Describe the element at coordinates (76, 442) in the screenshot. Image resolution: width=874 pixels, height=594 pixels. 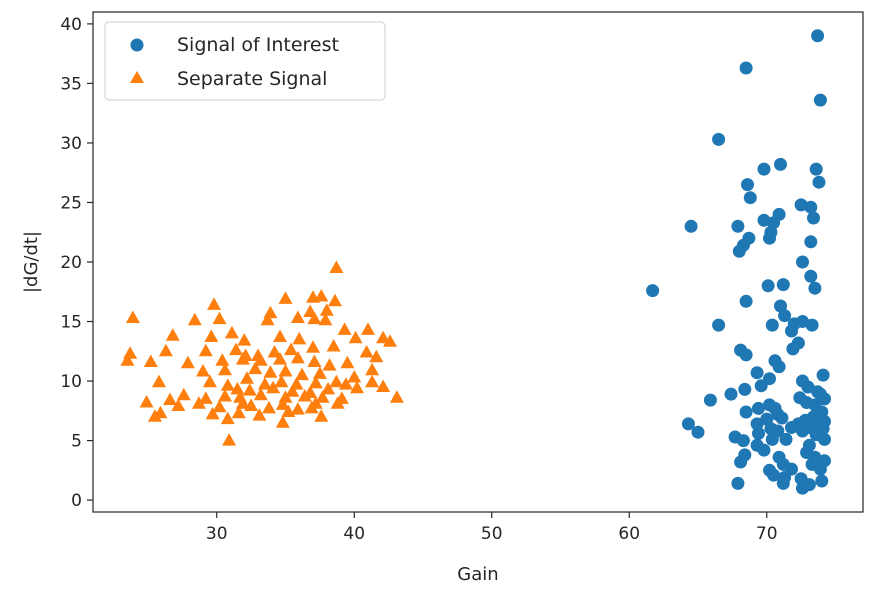
I see `y-tick-label: 5` at that location.